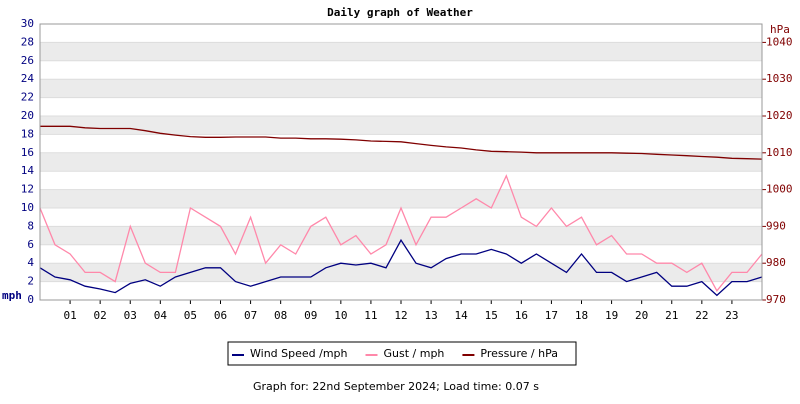 This screenshot has width=800, height=404. Describe the element at coordinates (190, 315) in the screenshot. I see `x-tick-label: 05` at that location.